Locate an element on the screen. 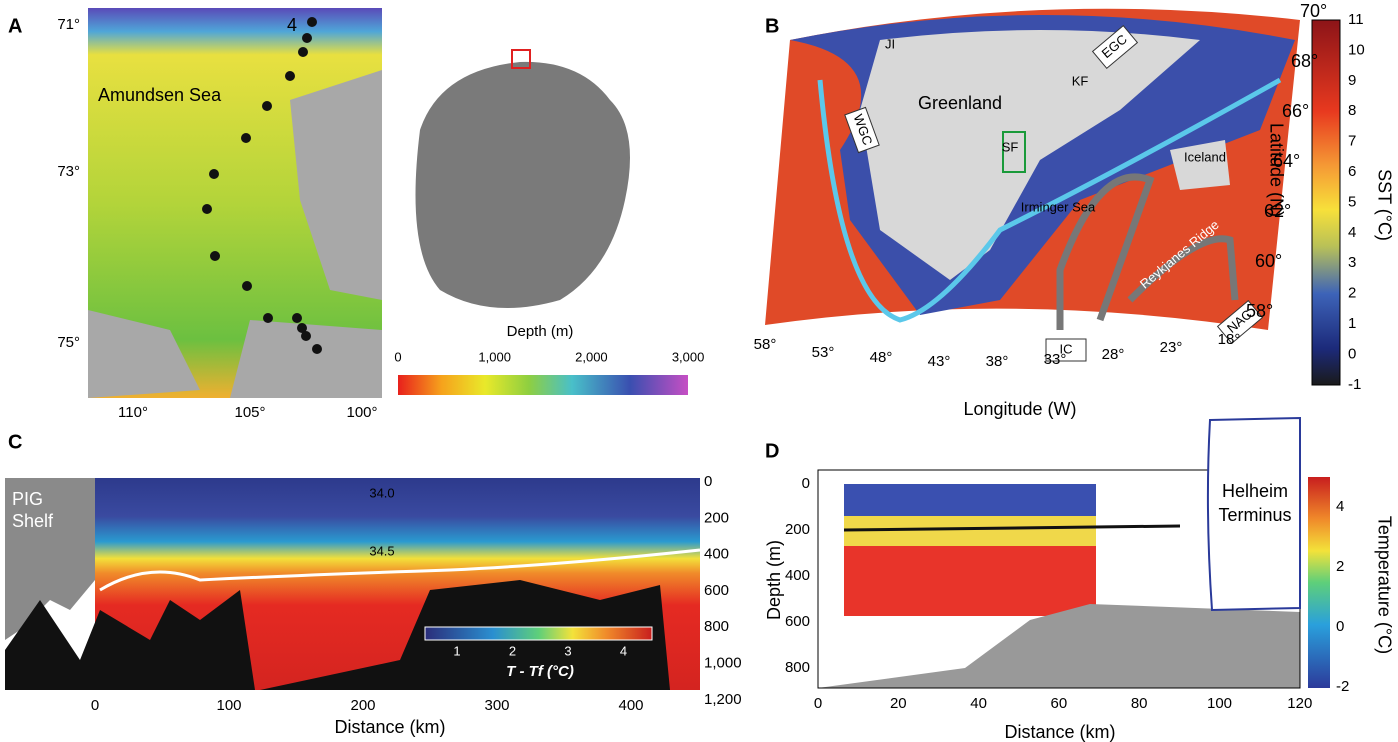 The image size is (1398, 742). panel-letter: B is located at coordinates (772, 26).